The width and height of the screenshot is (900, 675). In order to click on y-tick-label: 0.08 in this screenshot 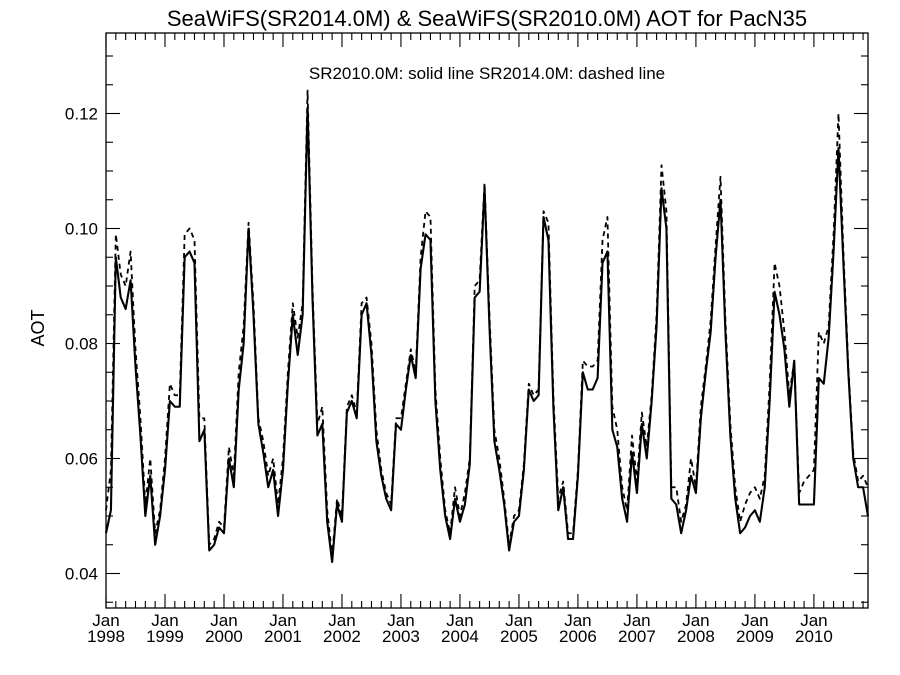, I will do `click(81, 344)`.